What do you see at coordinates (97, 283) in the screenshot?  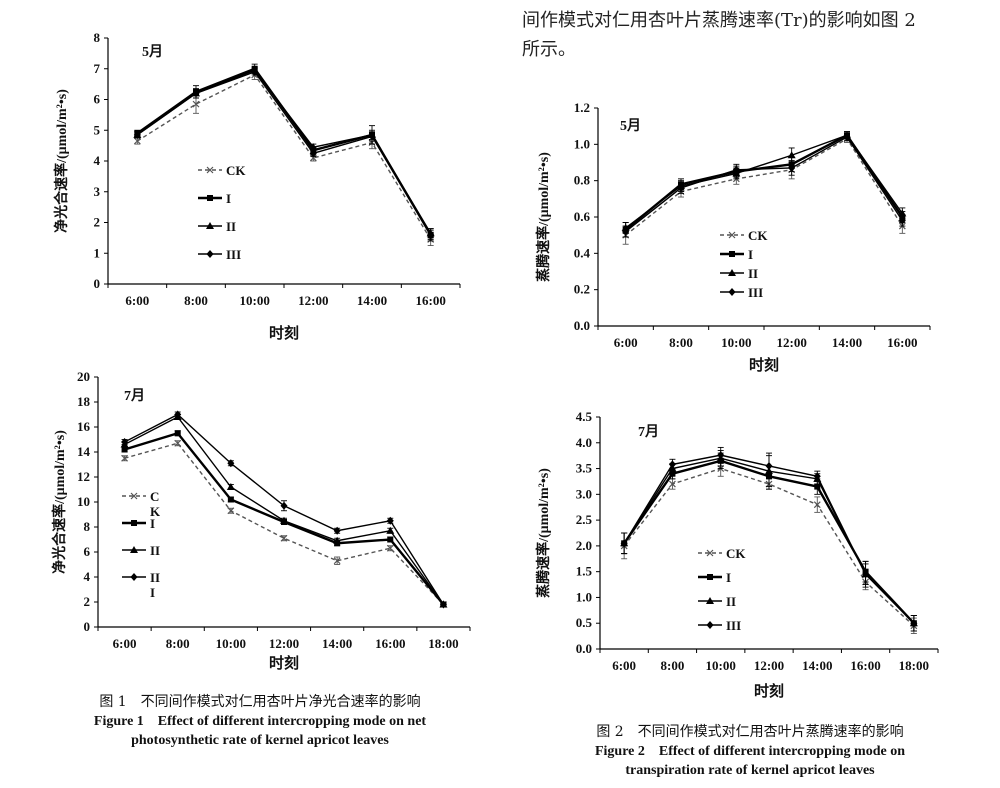 I see `y-tick-label: 0` at bounding box center [97, 283].